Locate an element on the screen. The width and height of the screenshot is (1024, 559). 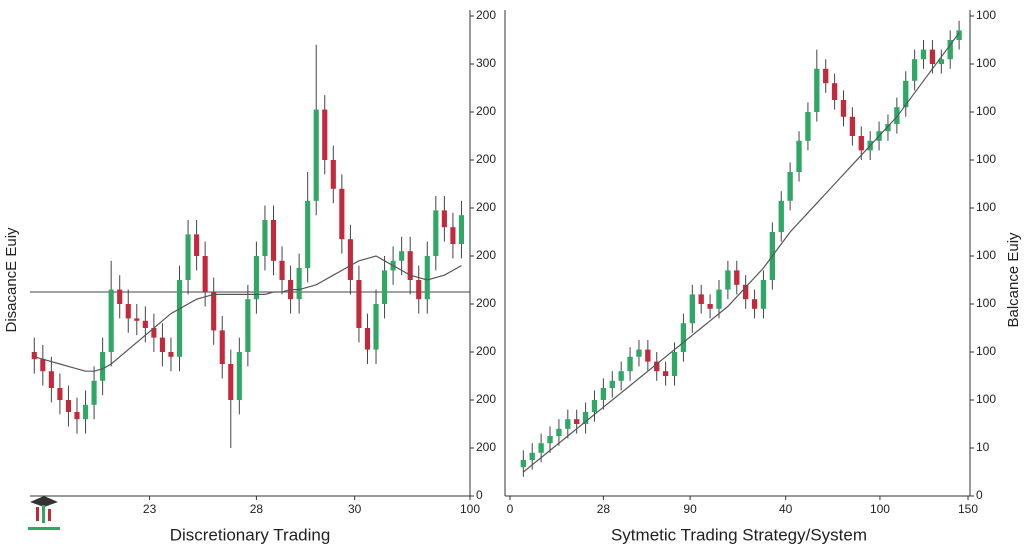
x-tick-label: 0 is located at coordinates (510, 509).